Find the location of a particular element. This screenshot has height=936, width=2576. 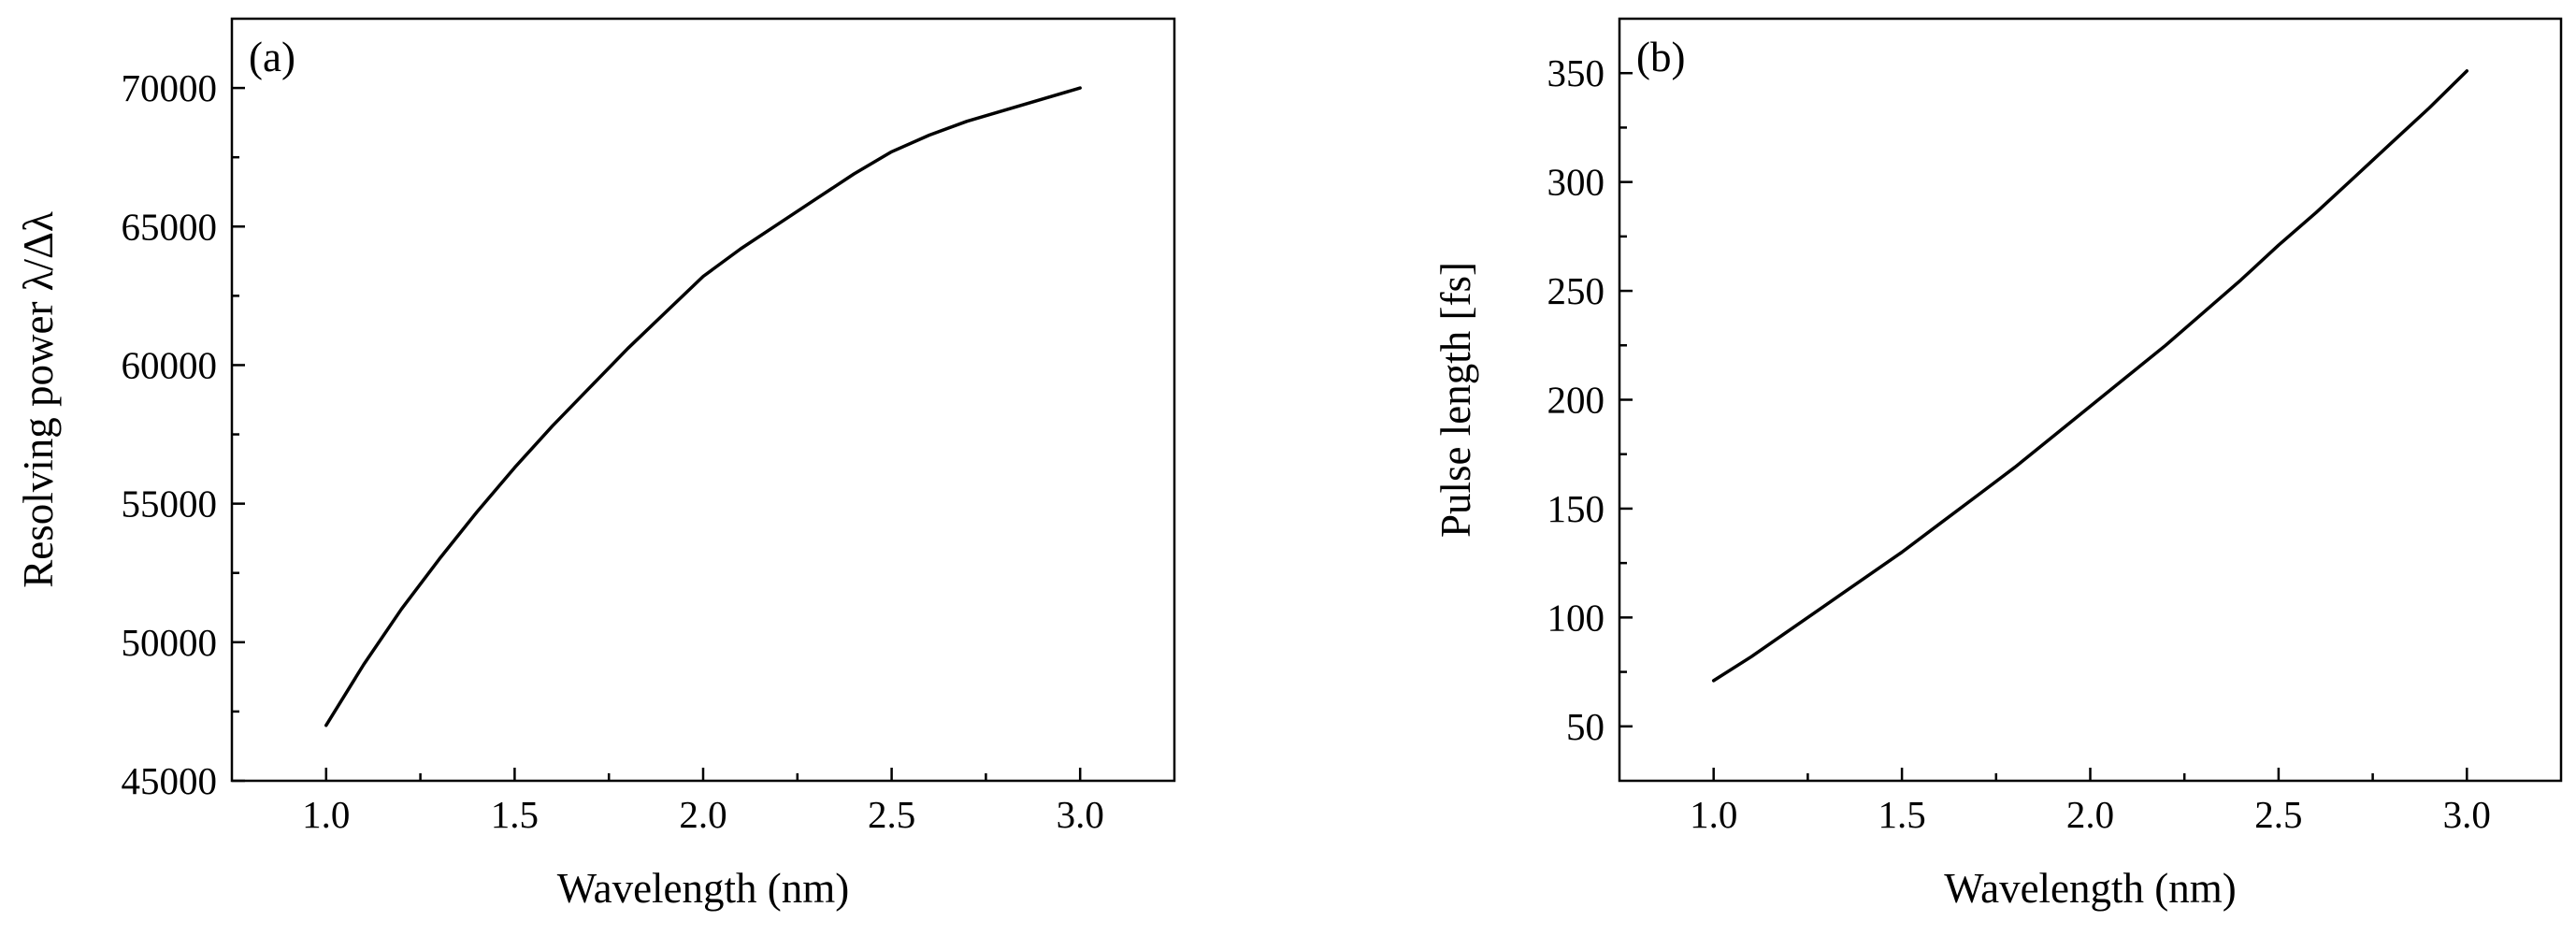

y-tick-label: 55000 is located at coordinates (170, 504).